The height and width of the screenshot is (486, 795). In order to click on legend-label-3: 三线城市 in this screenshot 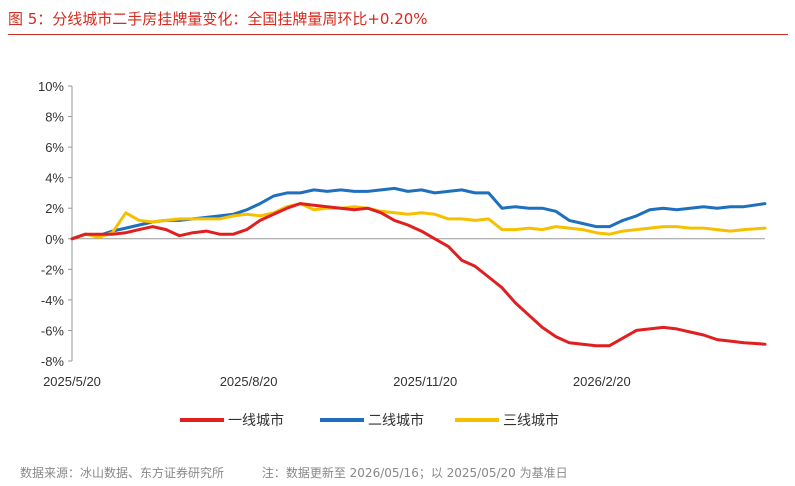, I will do `click(531, 420)`.